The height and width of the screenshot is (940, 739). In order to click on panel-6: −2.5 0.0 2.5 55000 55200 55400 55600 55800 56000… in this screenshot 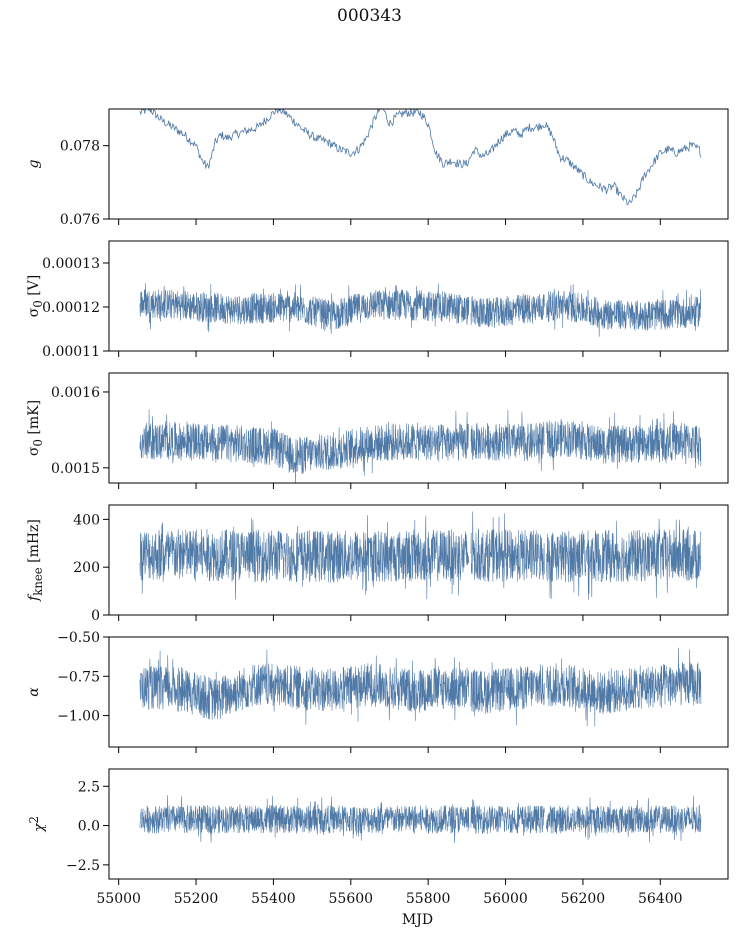, I will do `click(378, 837)`.